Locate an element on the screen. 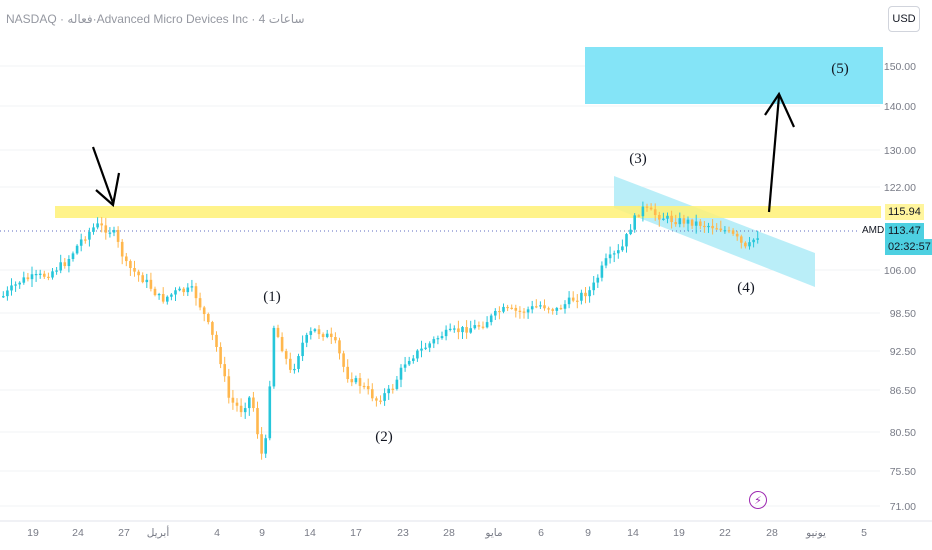 This screenshot has width=932, height=550. wave-label: (1) is located at coordinates (272, 297).